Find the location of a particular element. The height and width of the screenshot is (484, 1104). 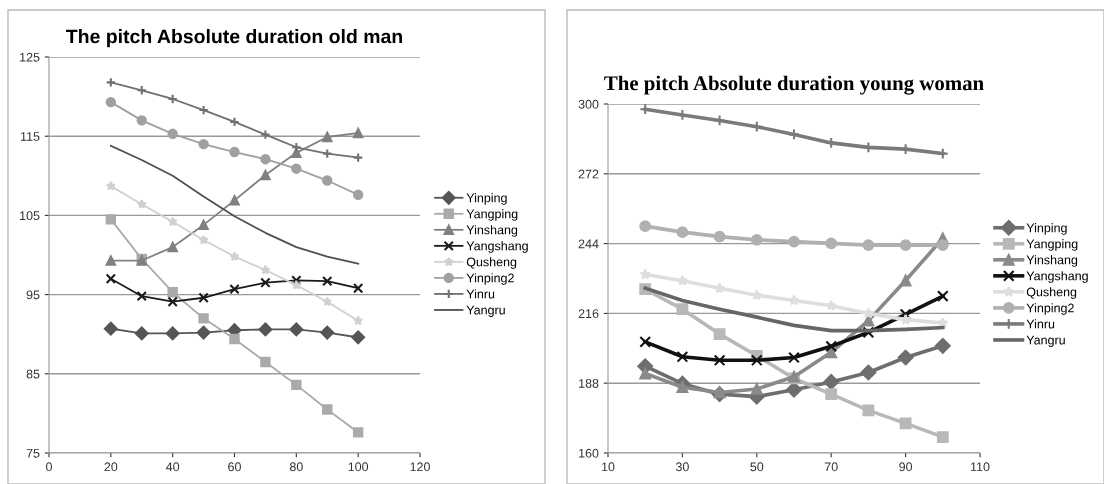

x-tick-label: 90 is located at coordinates (906, 467).